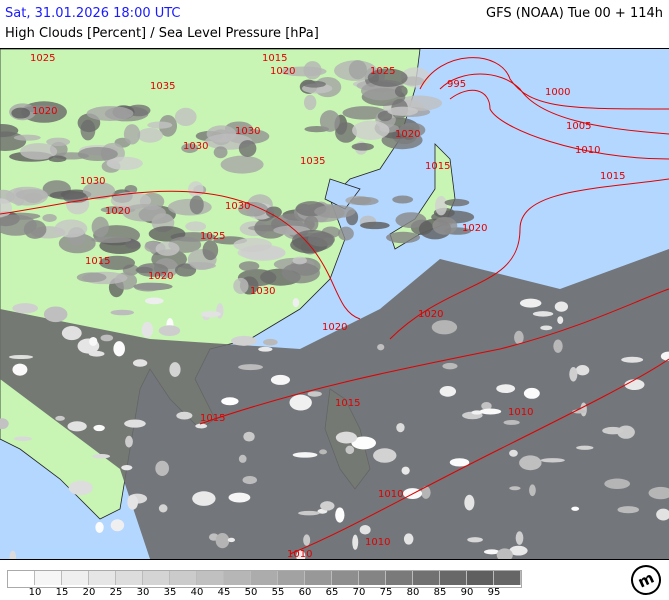 This screenshot has width=669, height=600. What do you see at coordinates (440, 592) in the screenshot?
I see `legend-label: 85` at bounding box center [440, 592].